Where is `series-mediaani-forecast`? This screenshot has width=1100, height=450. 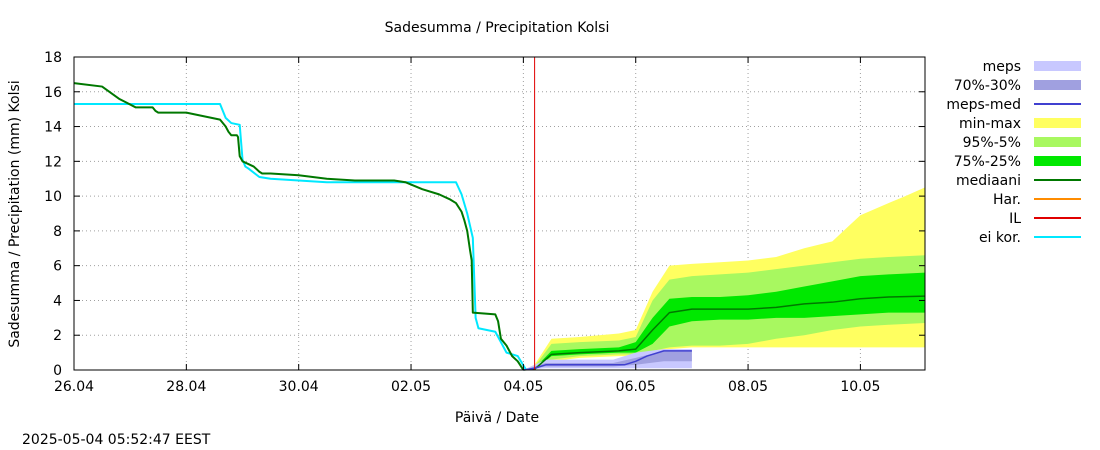
series-mediaani-forecast is located at coordinates (724, 333).